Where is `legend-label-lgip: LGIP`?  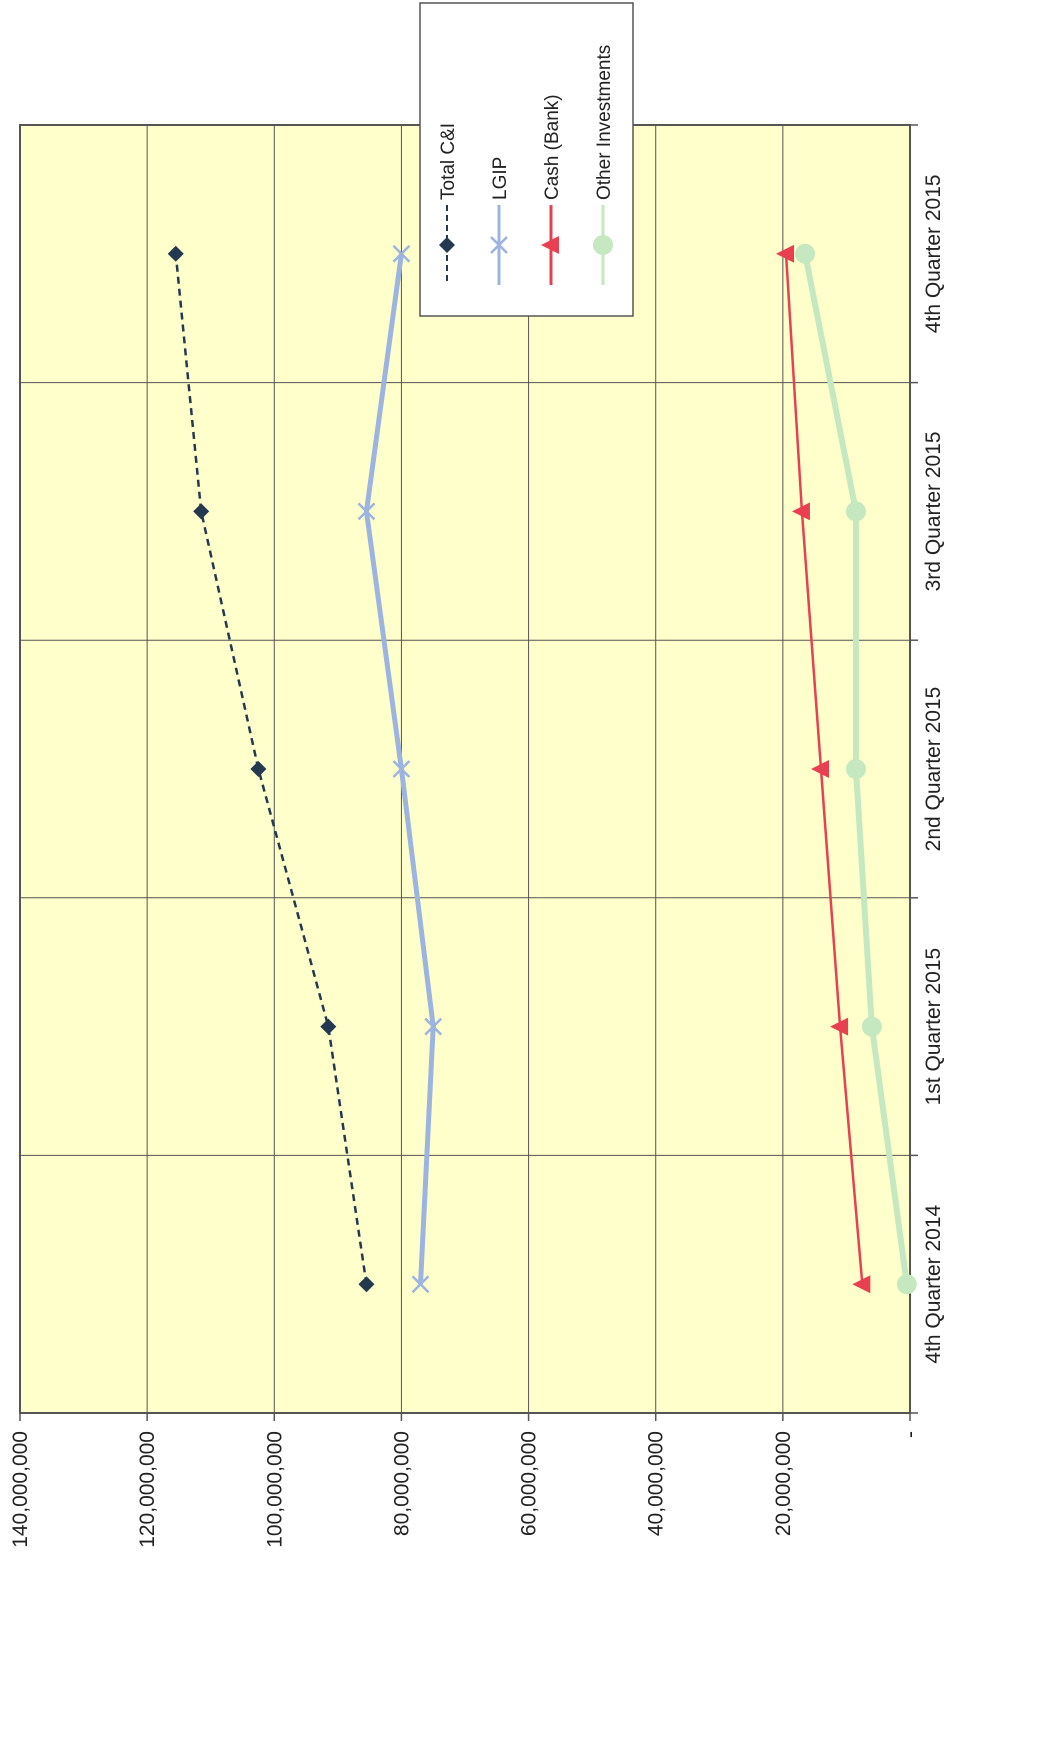 legend-label-lgip: LGIP is located at coordinates (500, 178).